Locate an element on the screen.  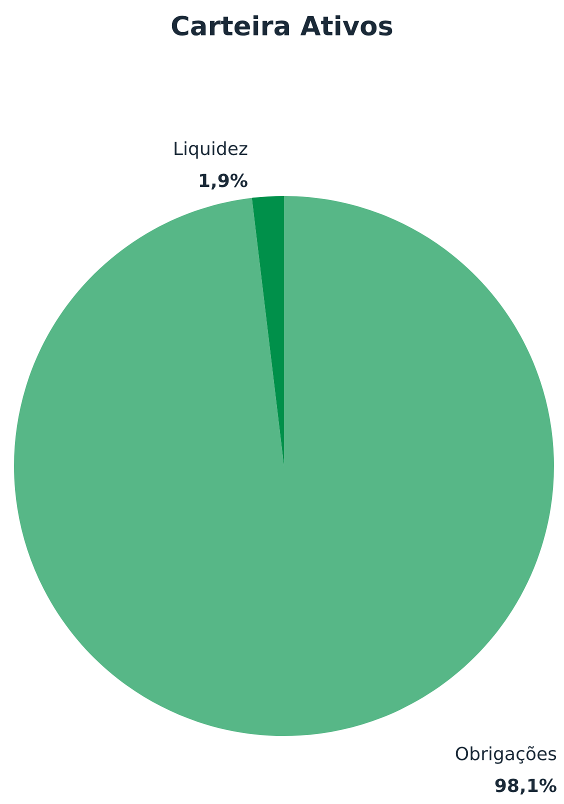
data-label: 1,9% is located at coordinates (224, 182).